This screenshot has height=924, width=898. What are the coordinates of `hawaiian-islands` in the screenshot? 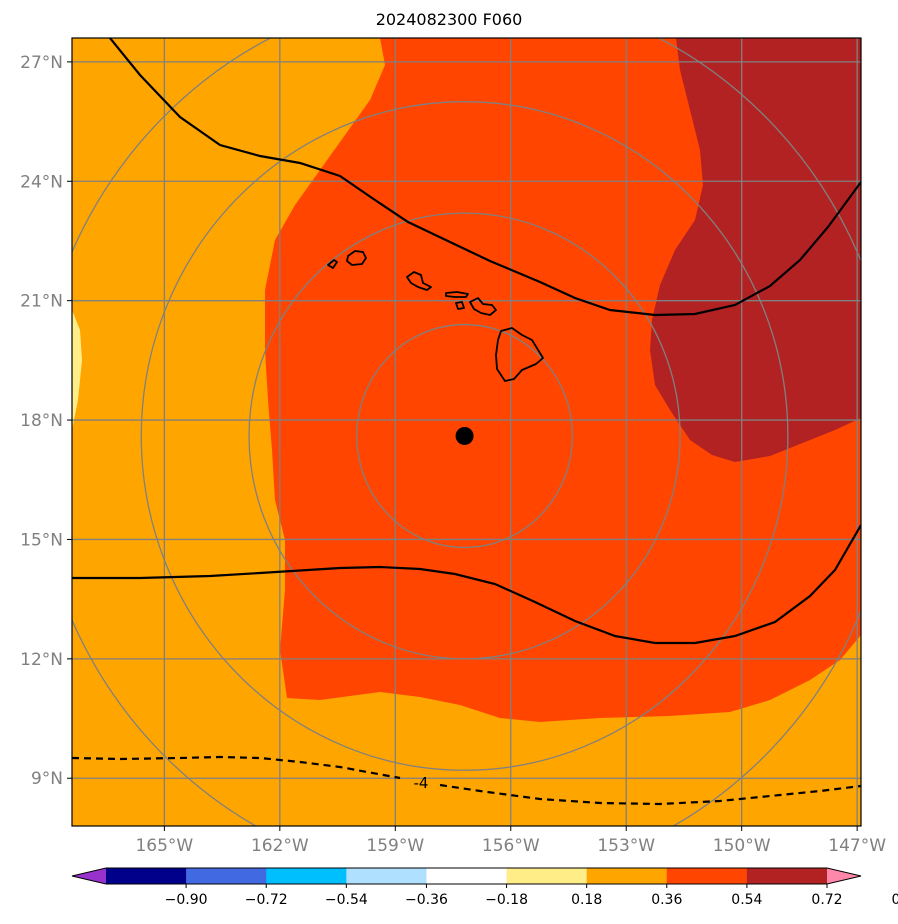 It's located at (435, 316).